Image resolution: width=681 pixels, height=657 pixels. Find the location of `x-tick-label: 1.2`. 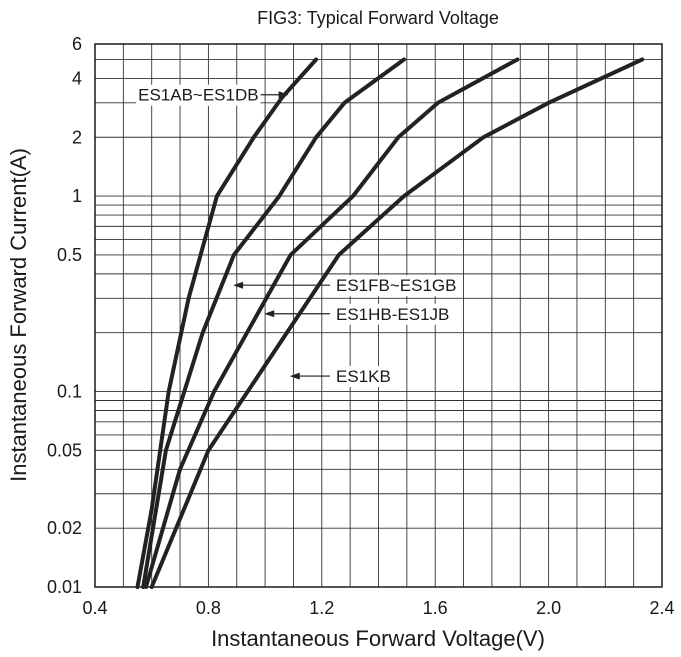

x-tick-label: 1.2 is located at coordinates (321, 608).